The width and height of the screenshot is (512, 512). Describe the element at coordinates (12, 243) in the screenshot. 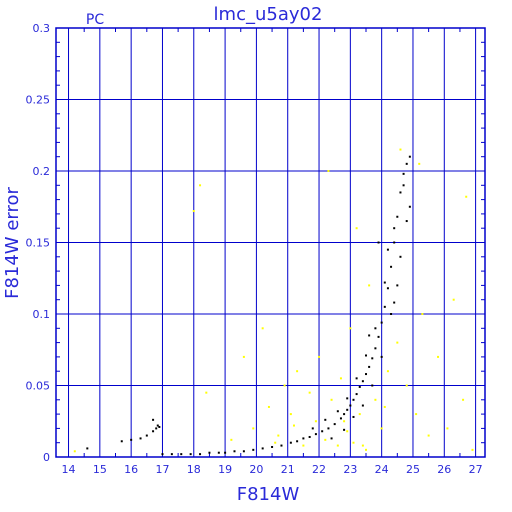

I see `y-axis-label: F814W error` at that location.